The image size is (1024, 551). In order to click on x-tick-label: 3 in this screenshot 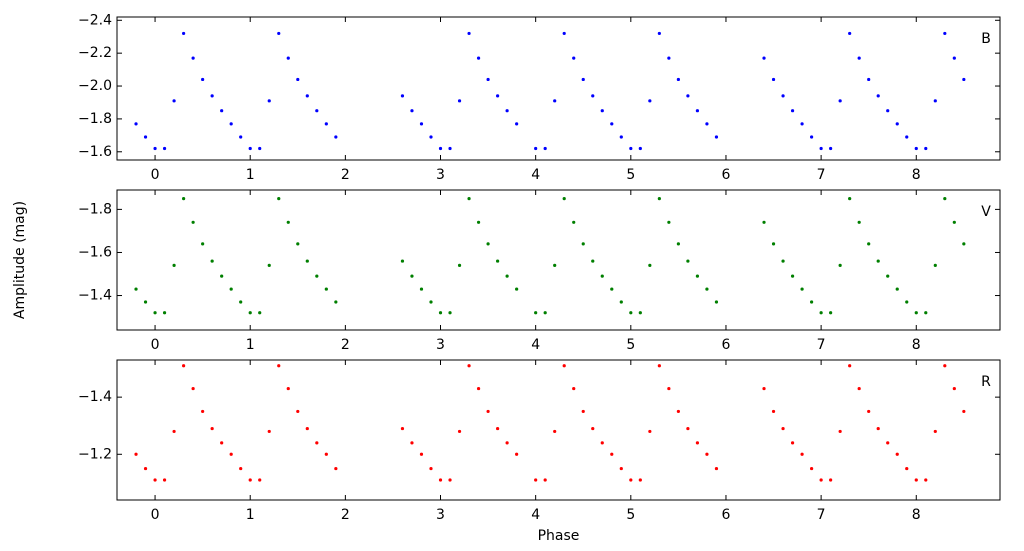, I will do `click(440, 345)`.